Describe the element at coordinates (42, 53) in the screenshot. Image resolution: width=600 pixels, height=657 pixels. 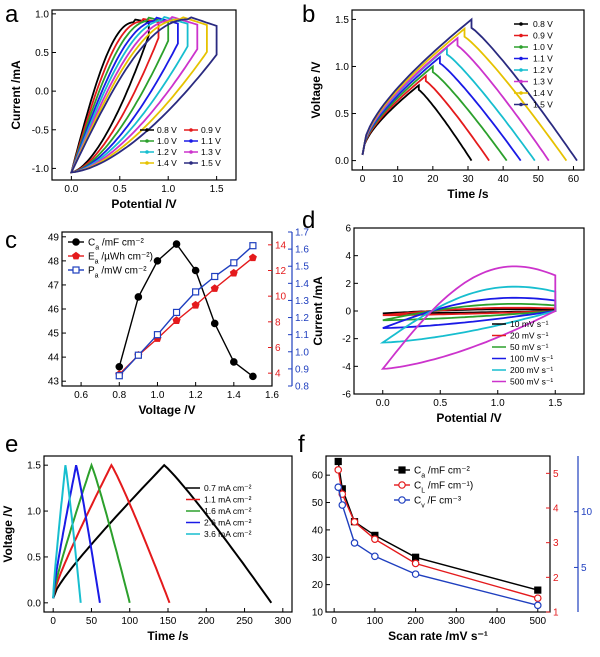
I see `panel-a-ytick-label: 0.5` at that location.